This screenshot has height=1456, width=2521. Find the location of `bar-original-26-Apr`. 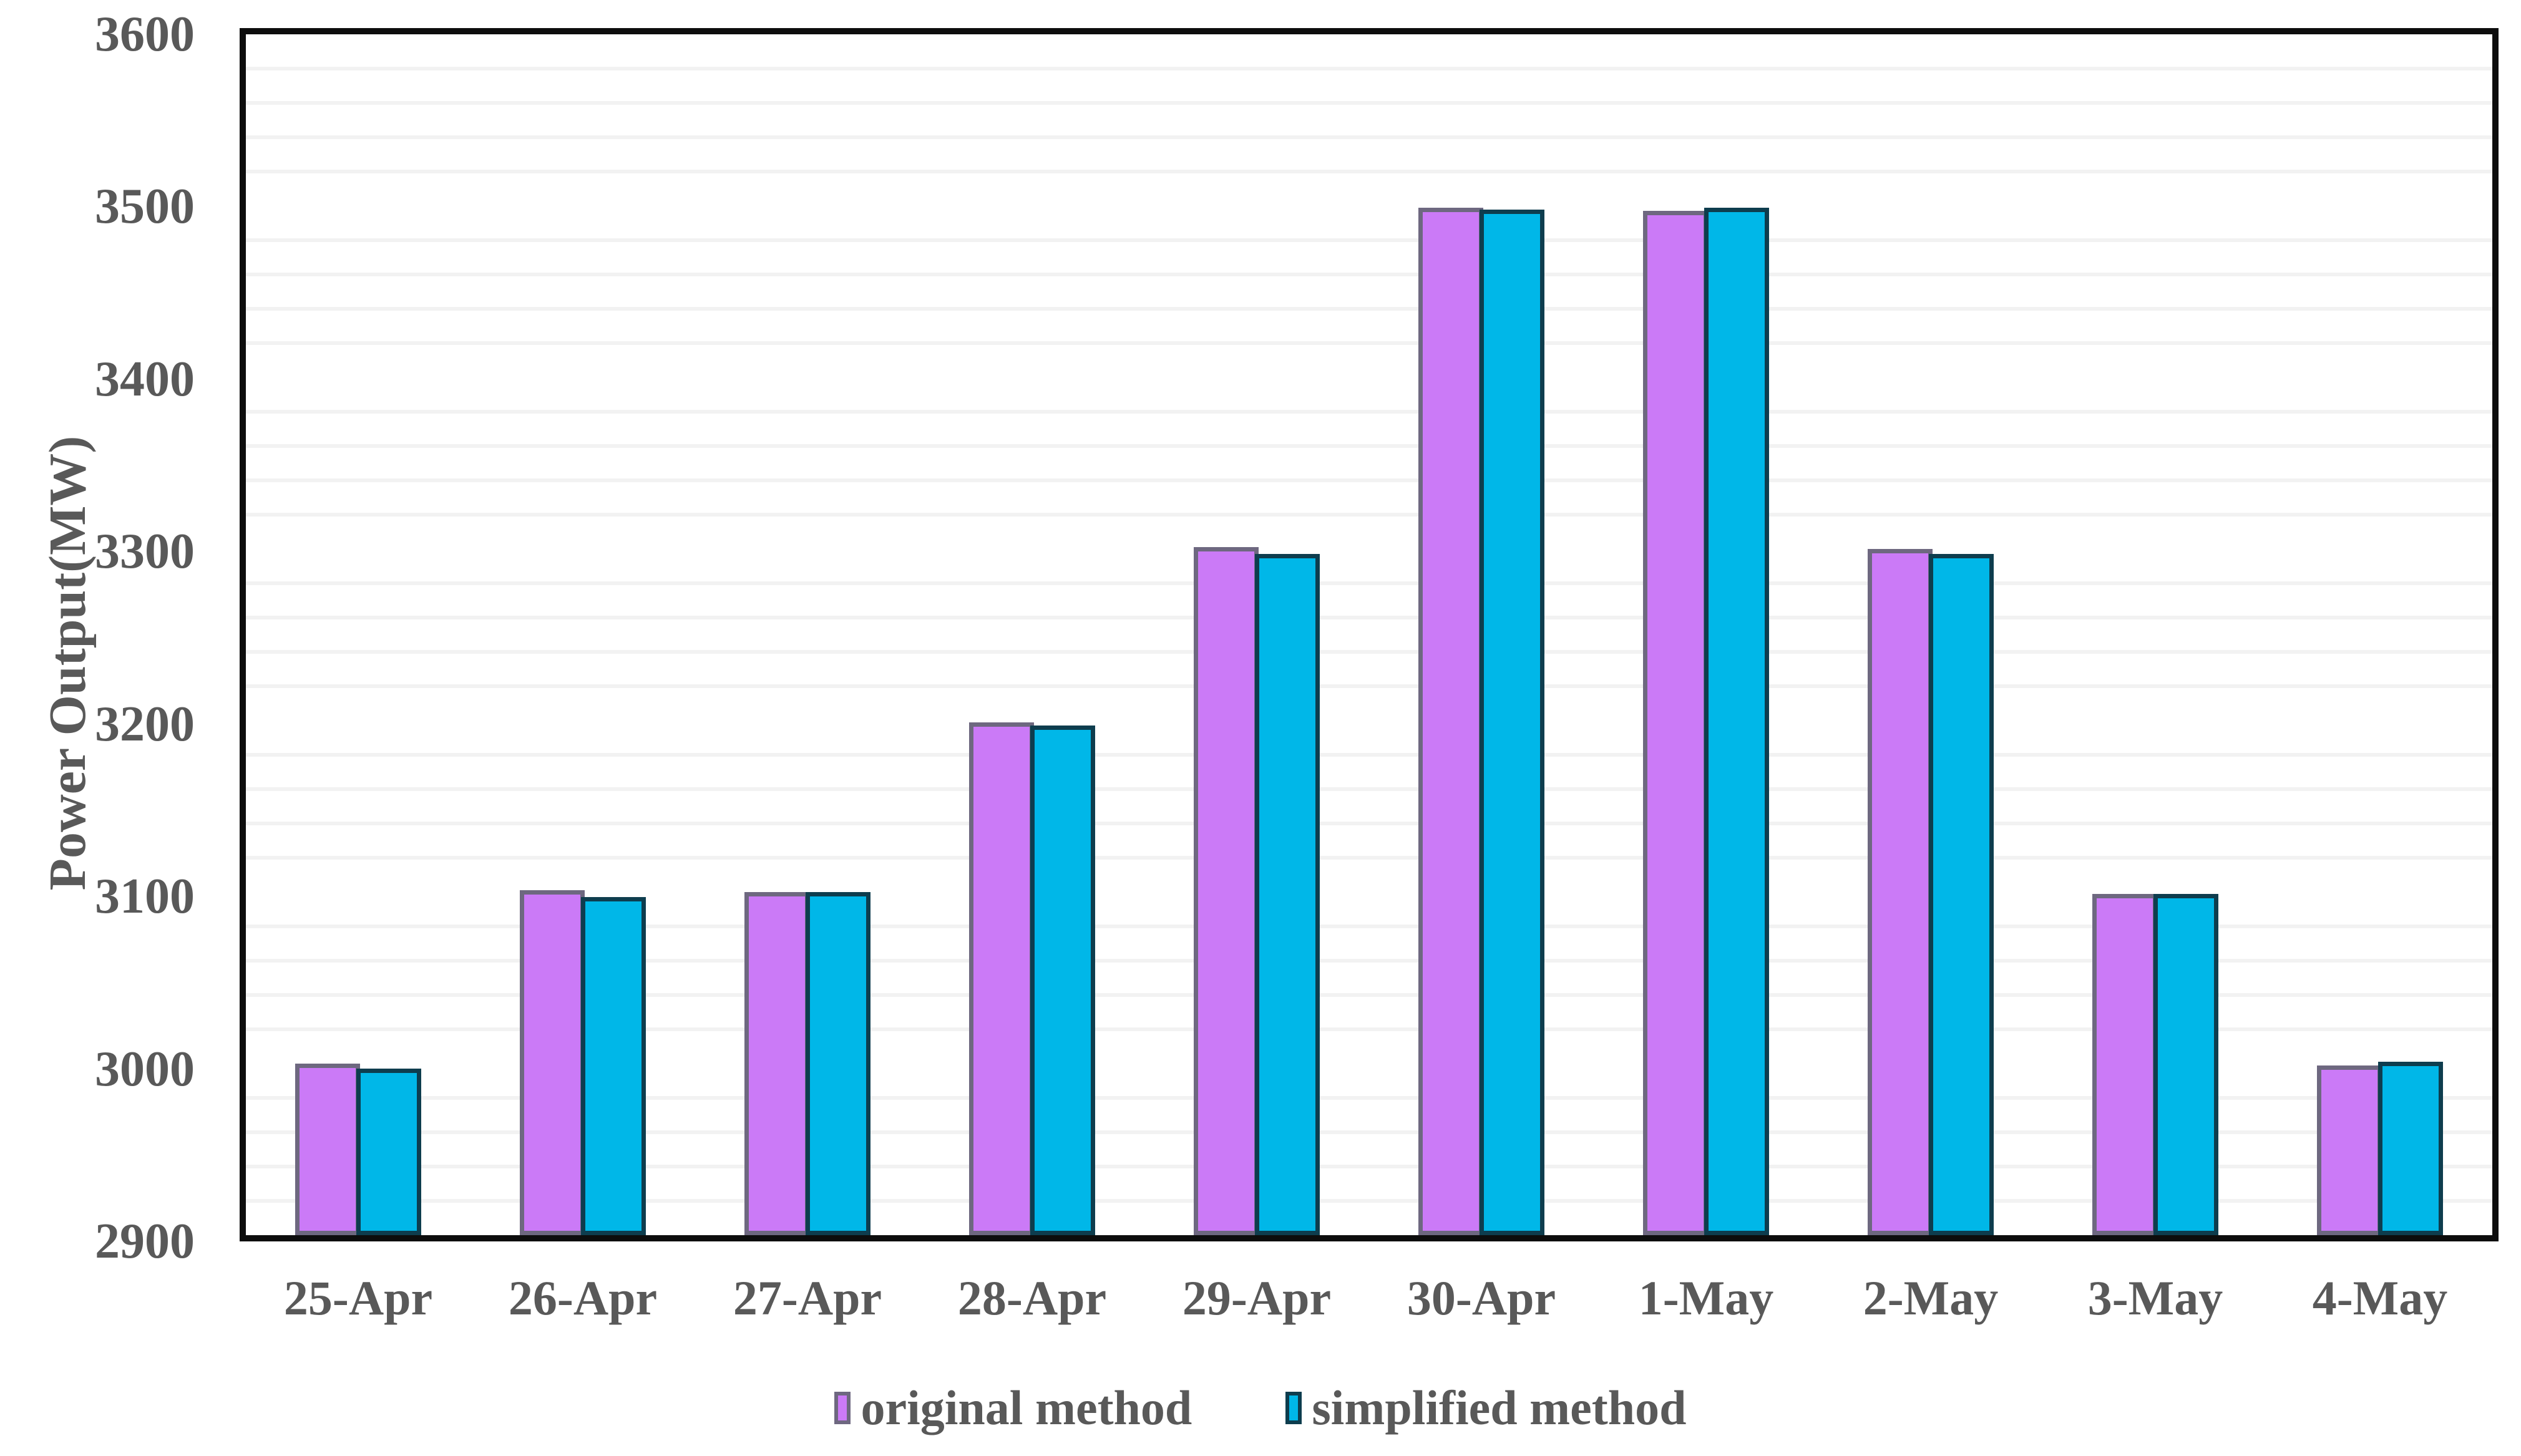

bar-original-26-Apr is located at coordinates (552, 1062).